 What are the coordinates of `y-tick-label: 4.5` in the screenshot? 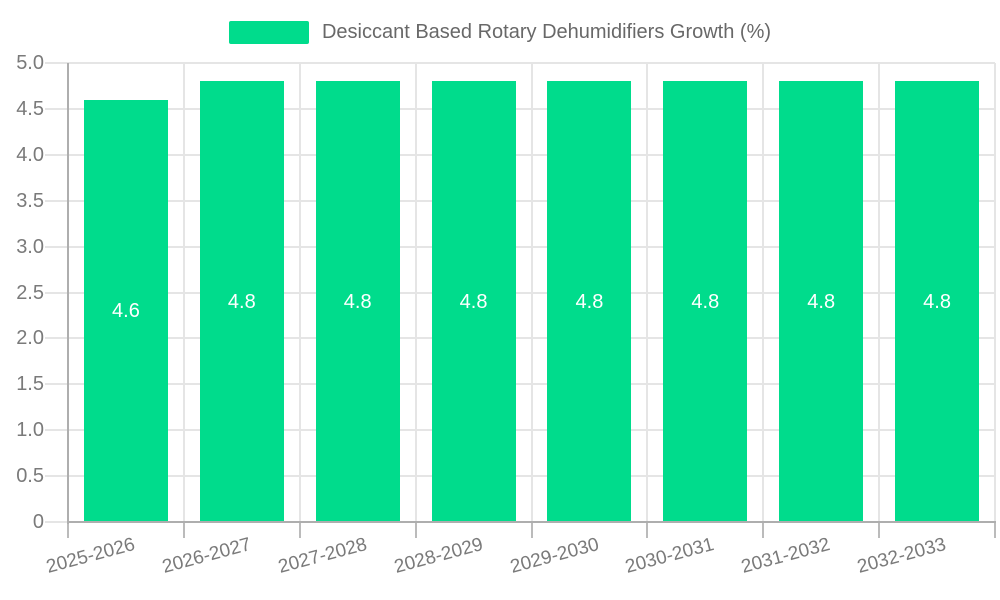 It's located at (30, 108).